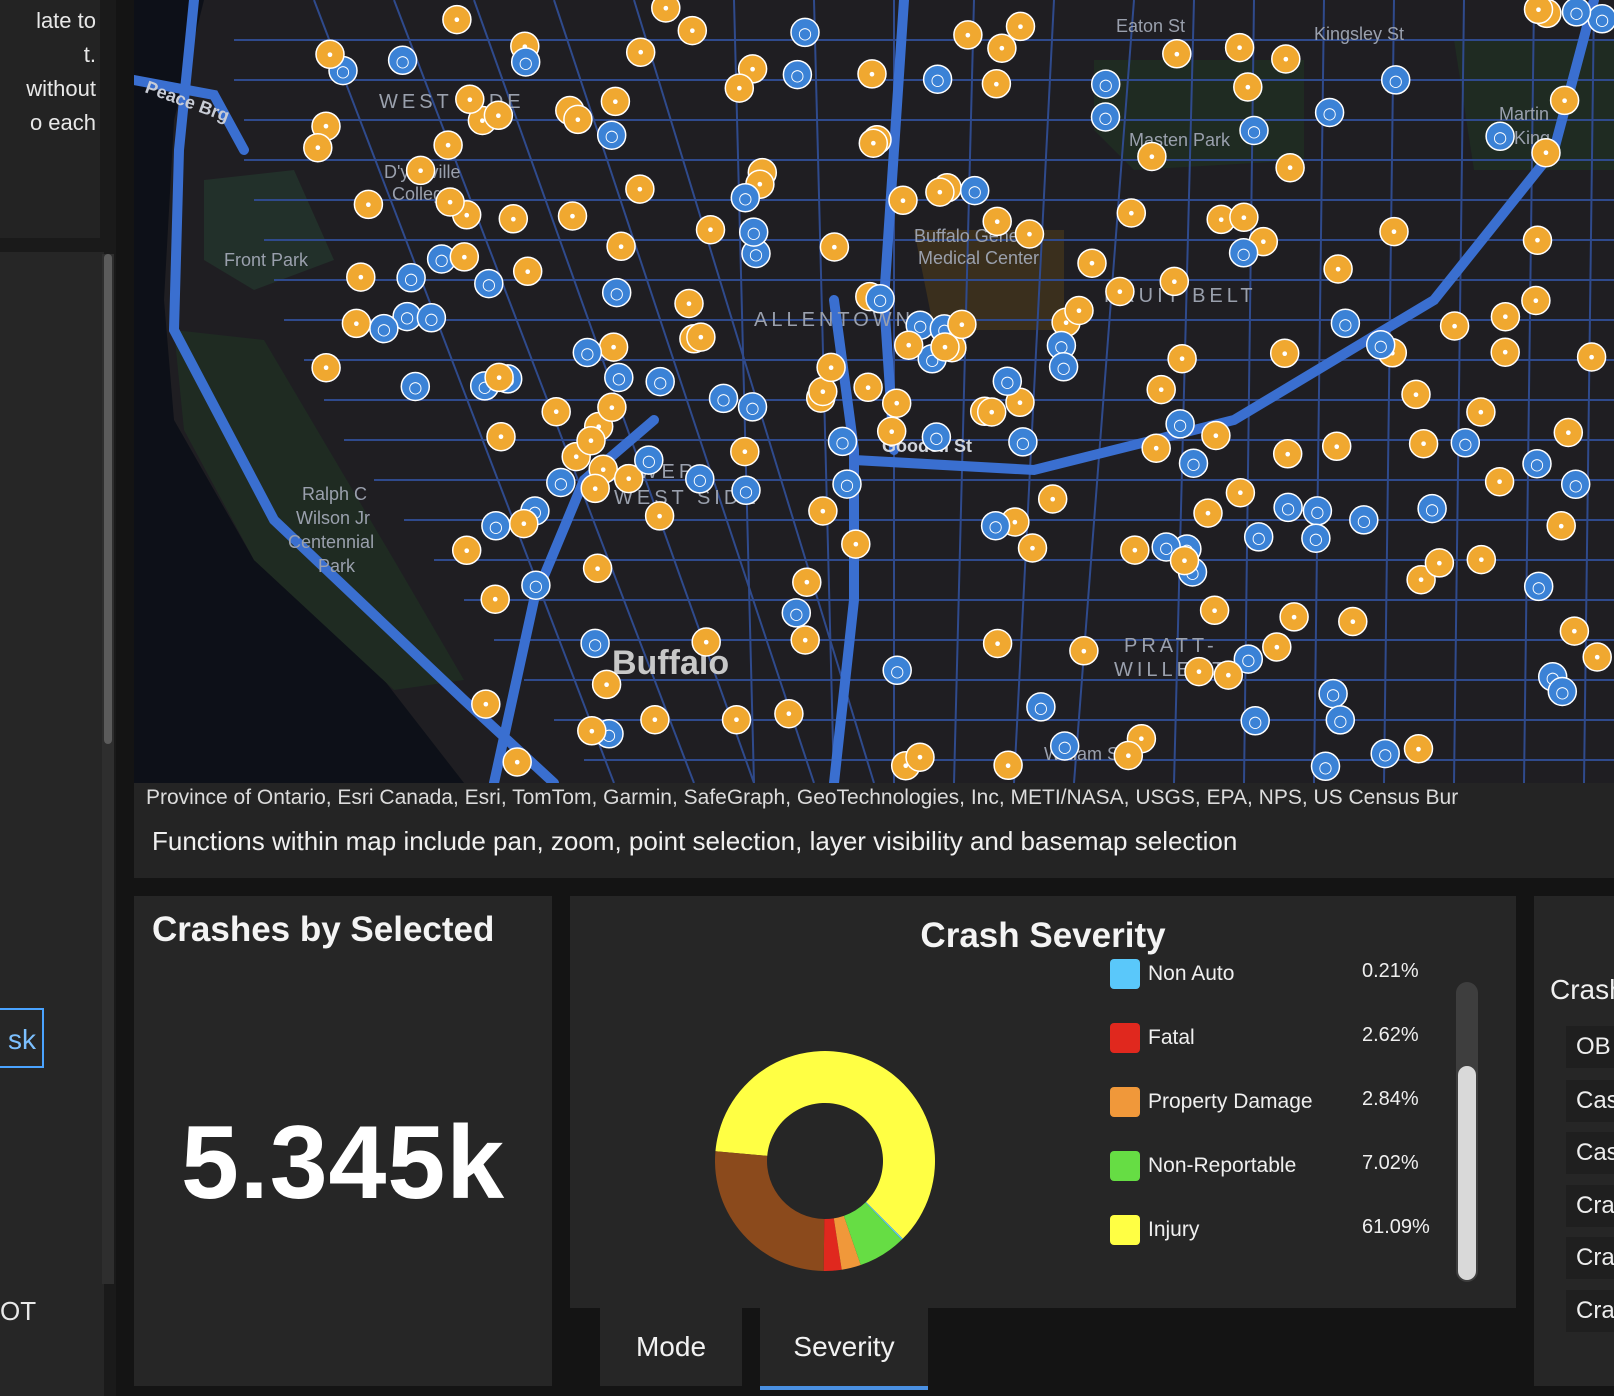 This screenshot has width=1614, height=1396. I want to click on donut-slice-non-reportable, so click(872, 1234).